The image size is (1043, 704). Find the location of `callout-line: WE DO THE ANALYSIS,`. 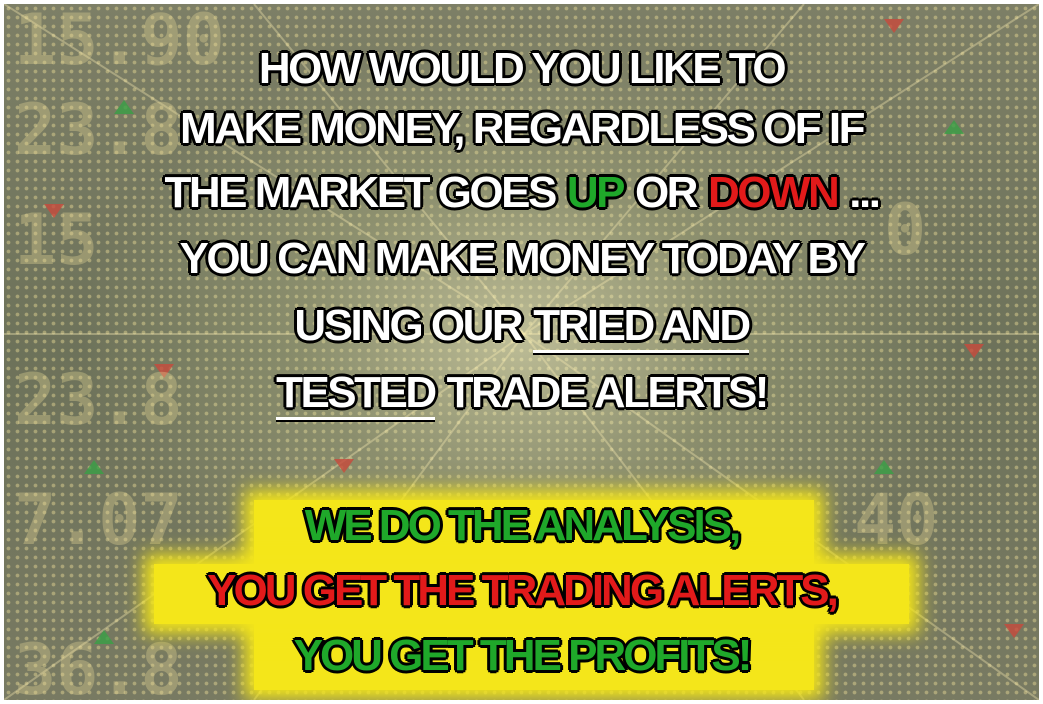

callout-line: WE DO THE ANALYSIS, is located at coordinates (523, 525).